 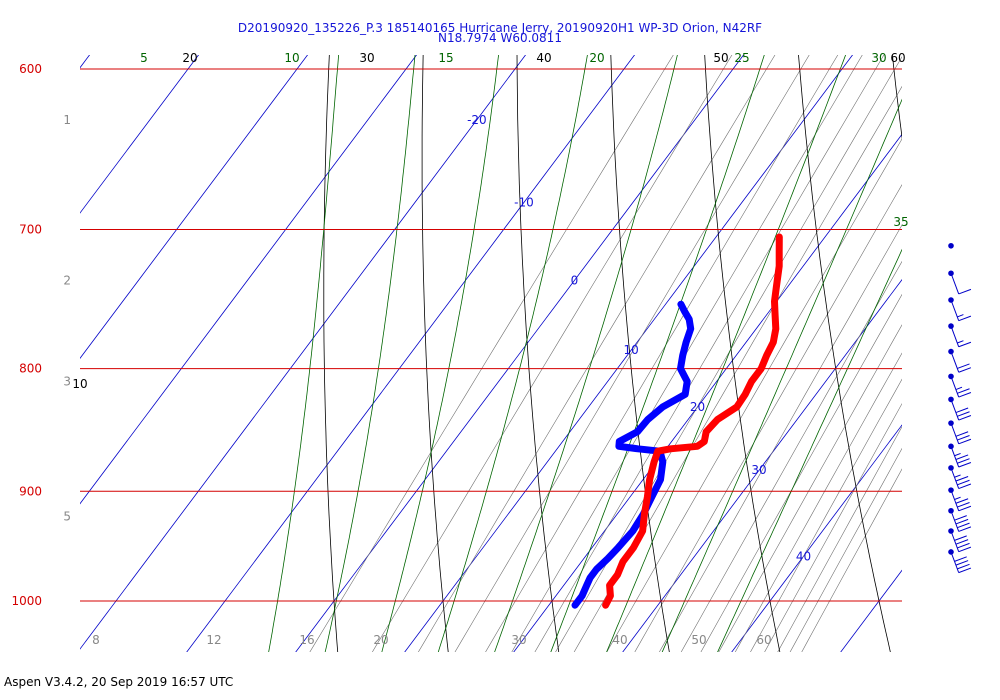 What do you see at coordinates (445, 58) in the screenshot?
I see `moist-adiabat-label: 15` at bounding box center [445, 58].